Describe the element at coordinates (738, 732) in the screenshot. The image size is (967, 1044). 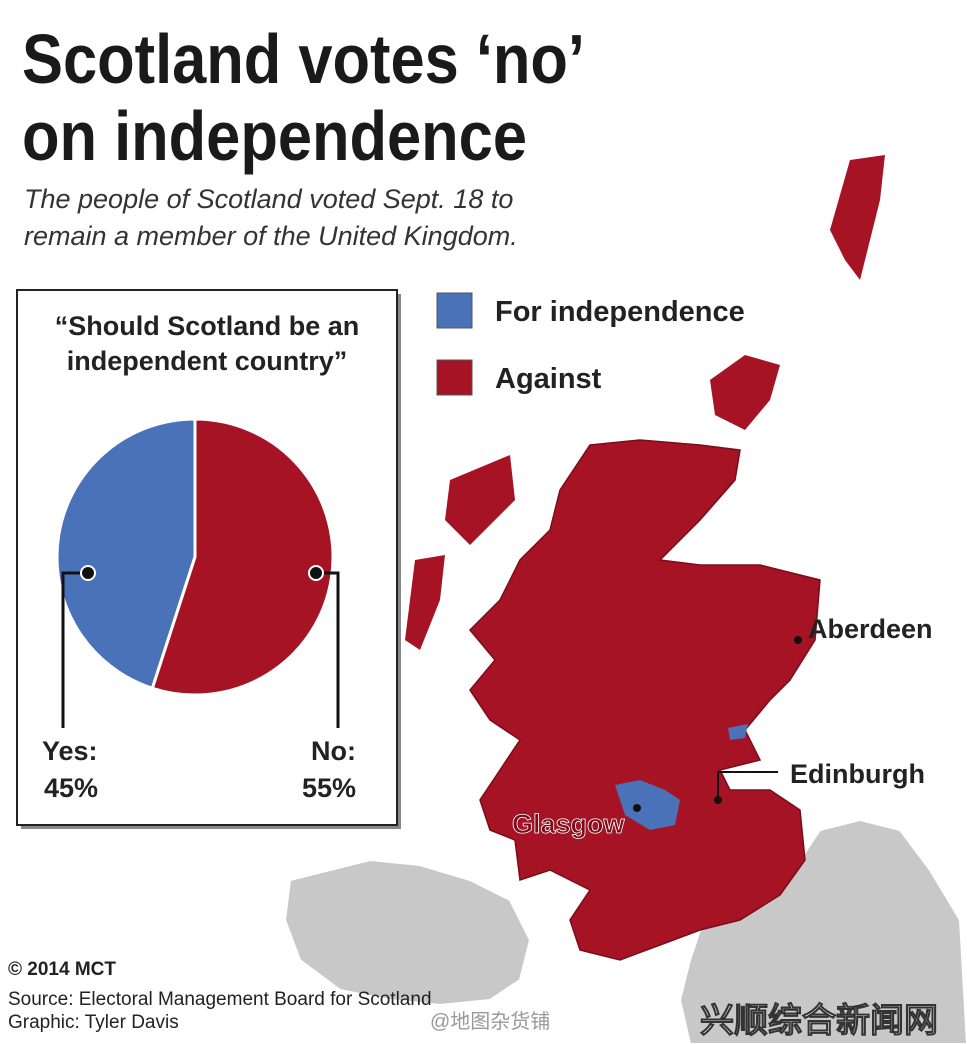
I see `yes-area-dundee` at that location.